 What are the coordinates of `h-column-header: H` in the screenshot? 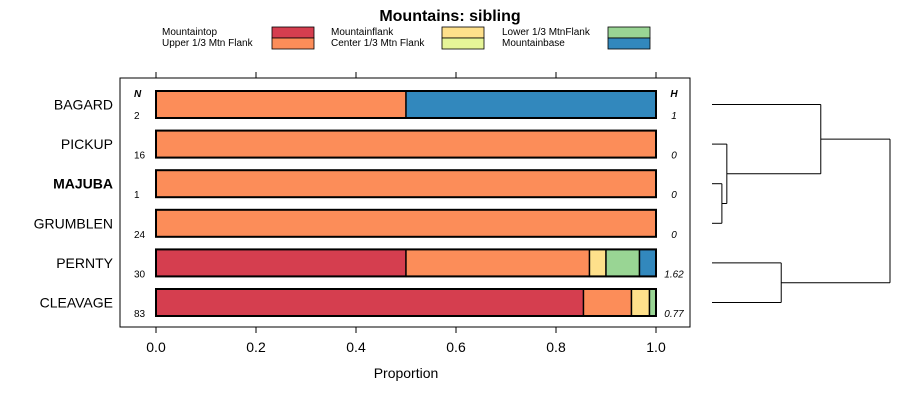 It's located at (674, 94).